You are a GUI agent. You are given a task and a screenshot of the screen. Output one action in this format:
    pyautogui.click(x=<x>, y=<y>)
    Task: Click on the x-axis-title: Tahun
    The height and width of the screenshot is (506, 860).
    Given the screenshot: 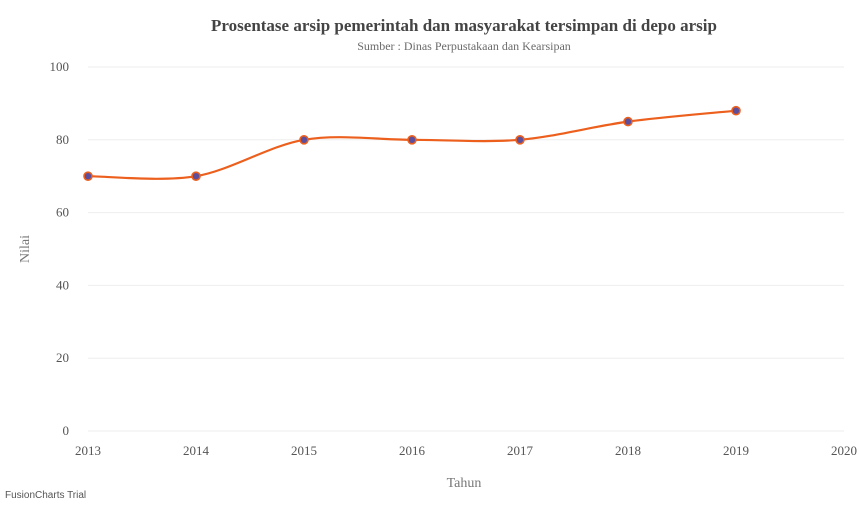 What is the action you would take?
    pyautogui.click(x=464, y=483)
    